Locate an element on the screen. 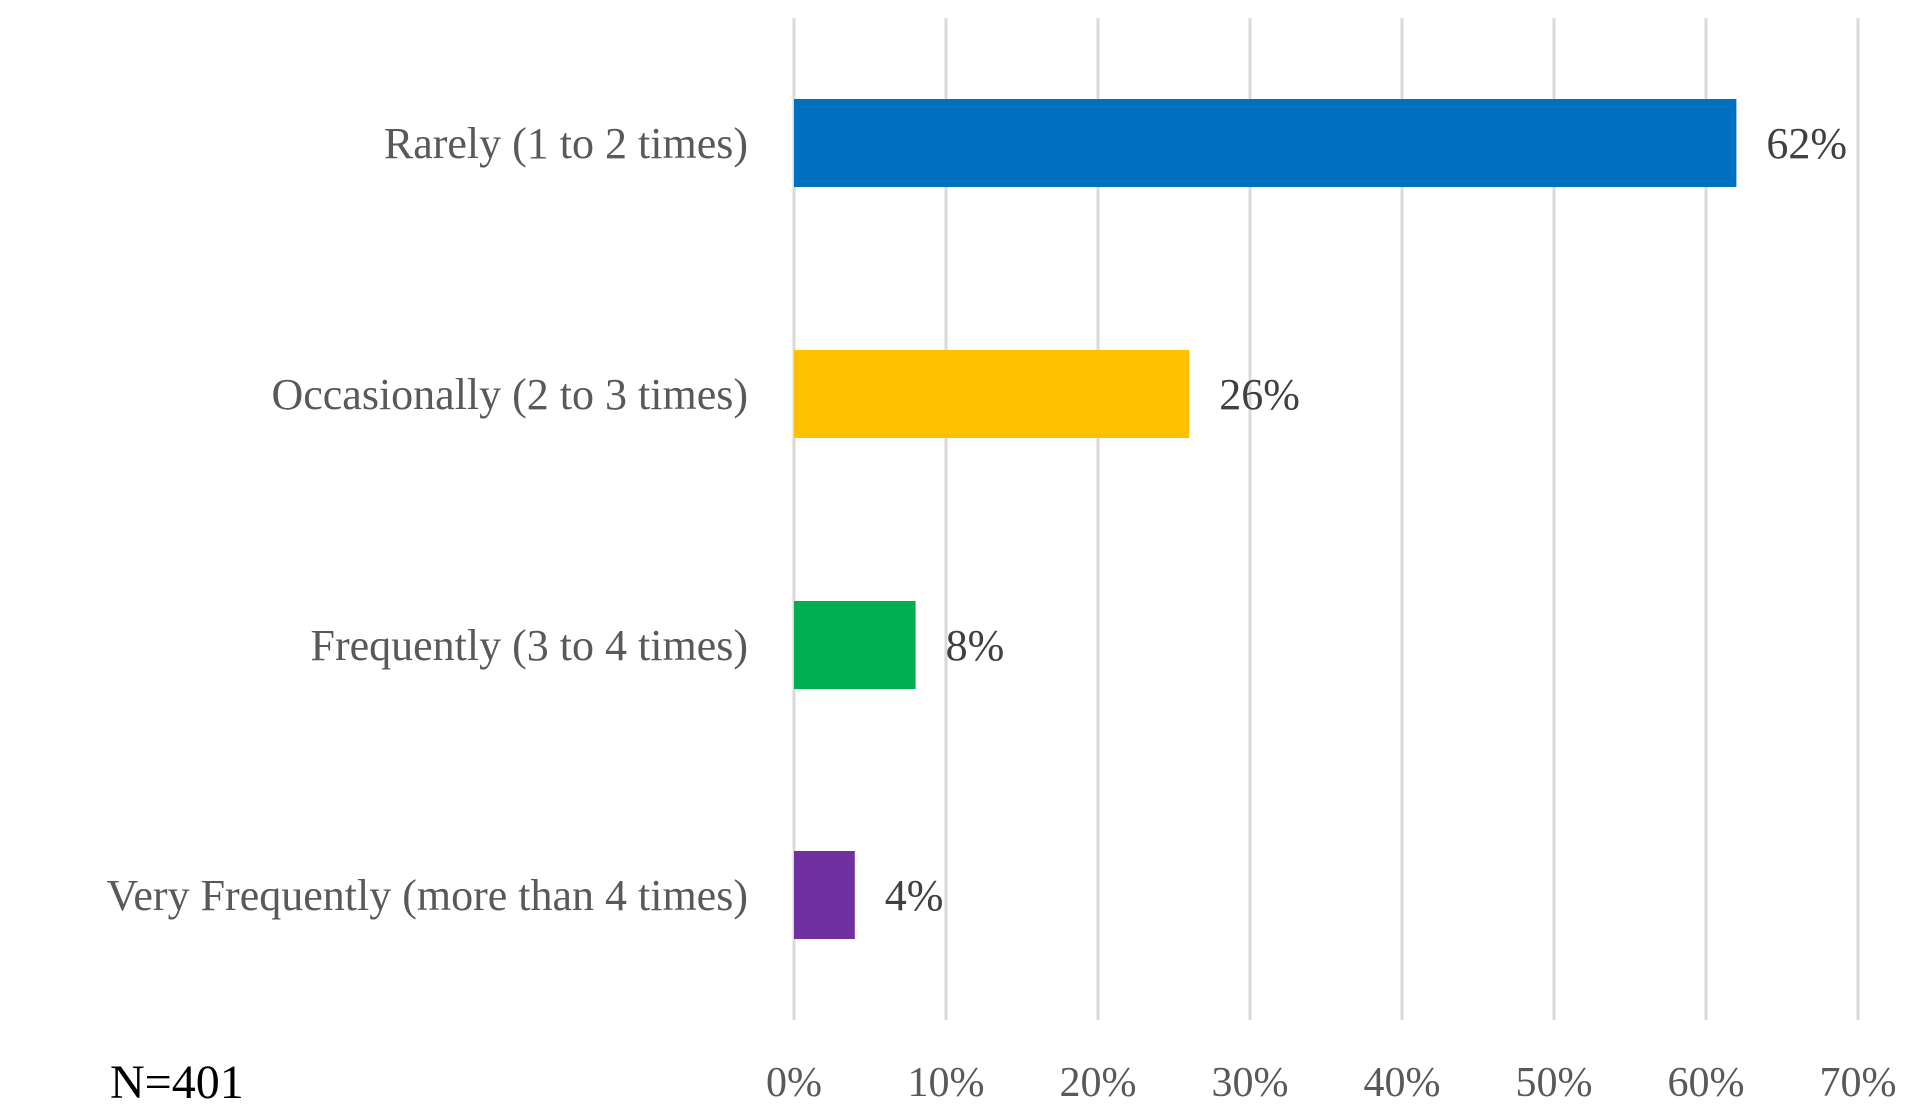 The height and width of the screenshot is (1115, 1920). data-label: 8% is located at coordinates (975, 645).